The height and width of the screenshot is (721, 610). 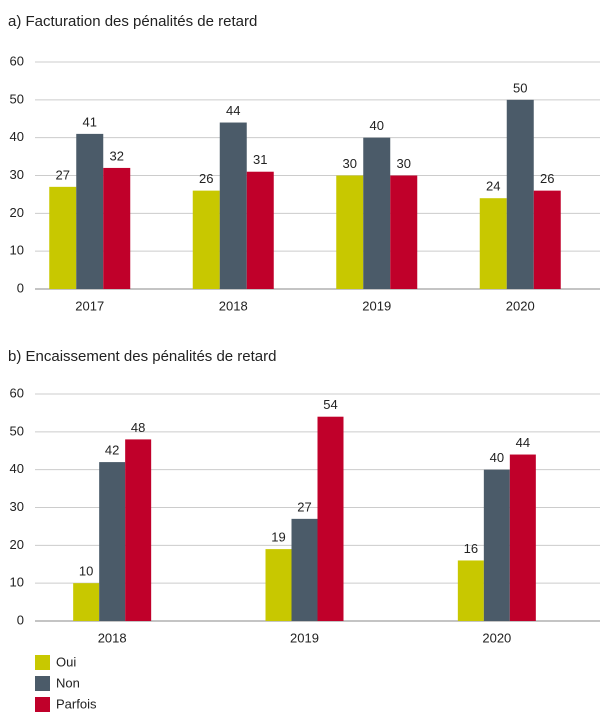 I want to click on chart-title: b) Encaissement des pénalités de retard, so click(x=142, y=356).